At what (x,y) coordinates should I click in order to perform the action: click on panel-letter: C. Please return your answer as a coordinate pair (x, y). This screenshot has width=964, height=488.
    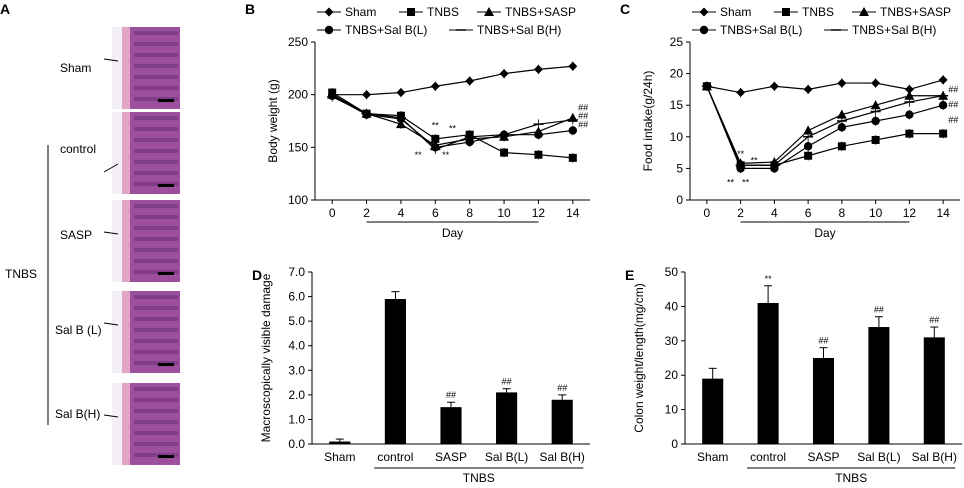
    Looking at the image, I should click on (625, 9).